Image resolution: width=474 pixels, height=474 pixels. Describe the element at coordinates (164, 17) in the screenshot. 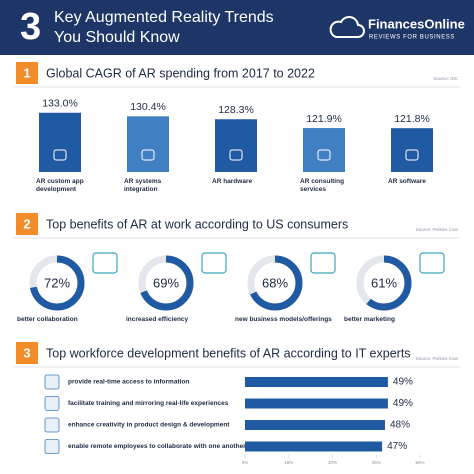

I see `header-title: Key Augmented Reality Trends` at that location.